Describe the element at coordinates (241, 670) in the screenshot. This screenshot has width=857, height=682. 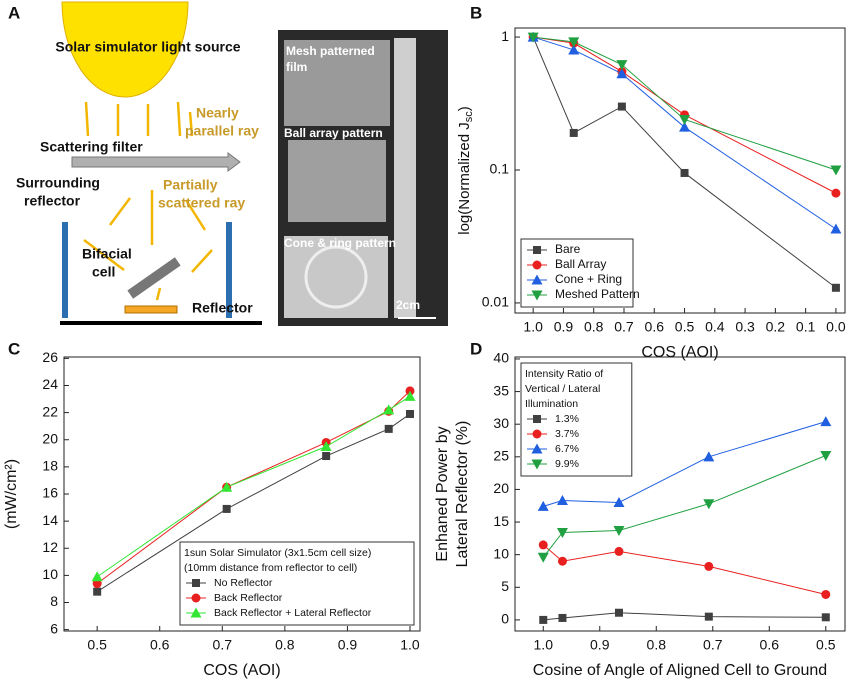
I see `x-axis-label: COS (AOI)` at that location.